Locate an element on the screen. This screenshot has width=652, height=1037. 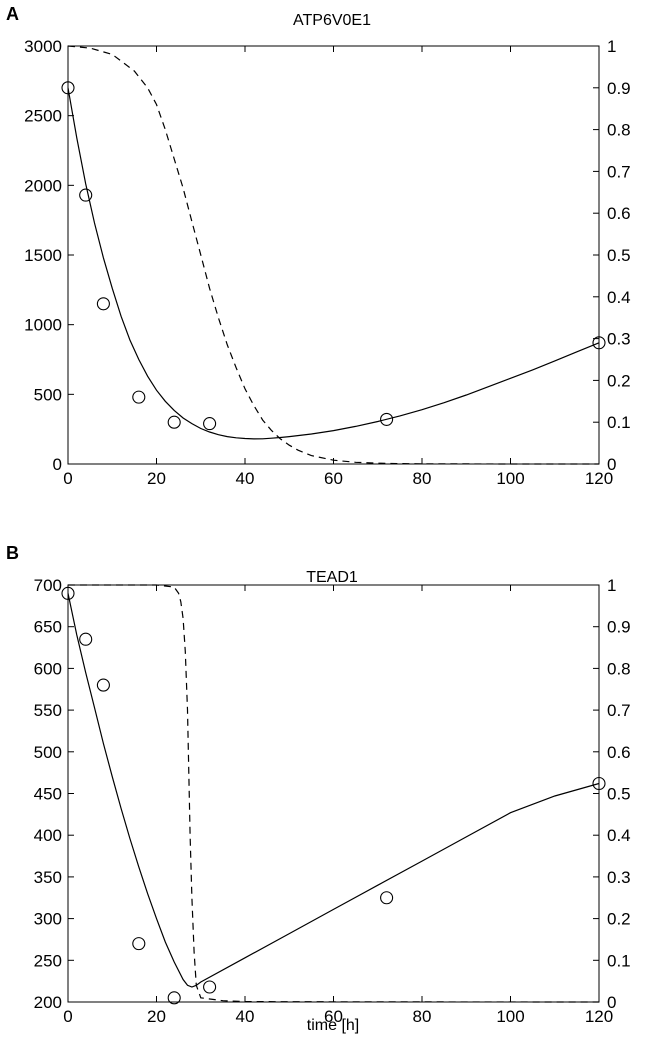
x-tick-label-a-3: 60 is located at coordinates (333, 478).